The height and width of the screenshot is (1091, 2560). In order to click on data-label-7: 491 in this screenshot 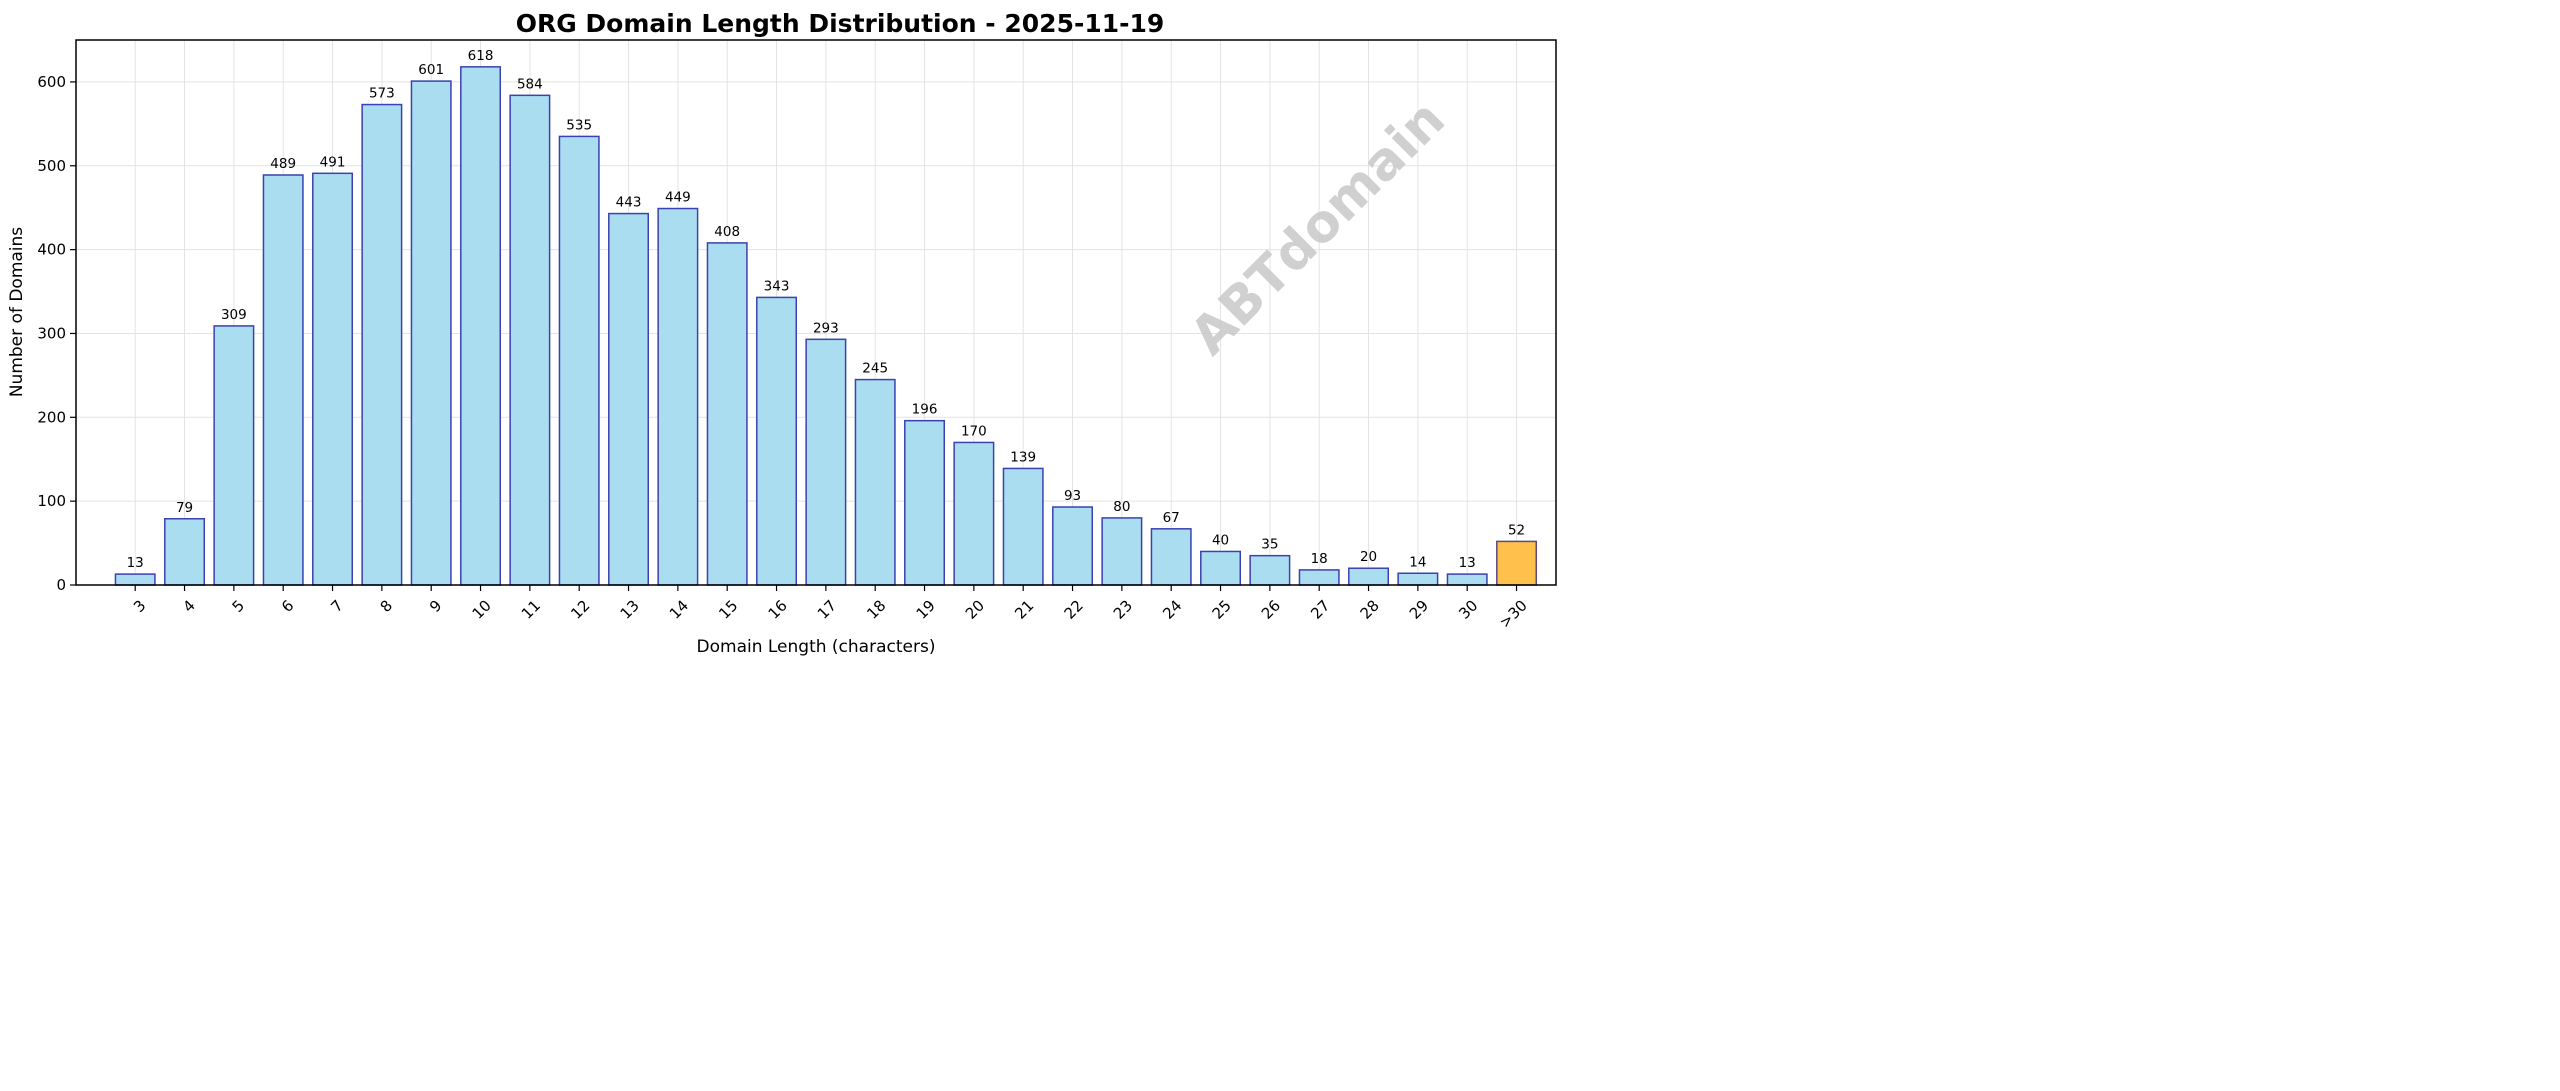, I will do `click(333, 162)`.